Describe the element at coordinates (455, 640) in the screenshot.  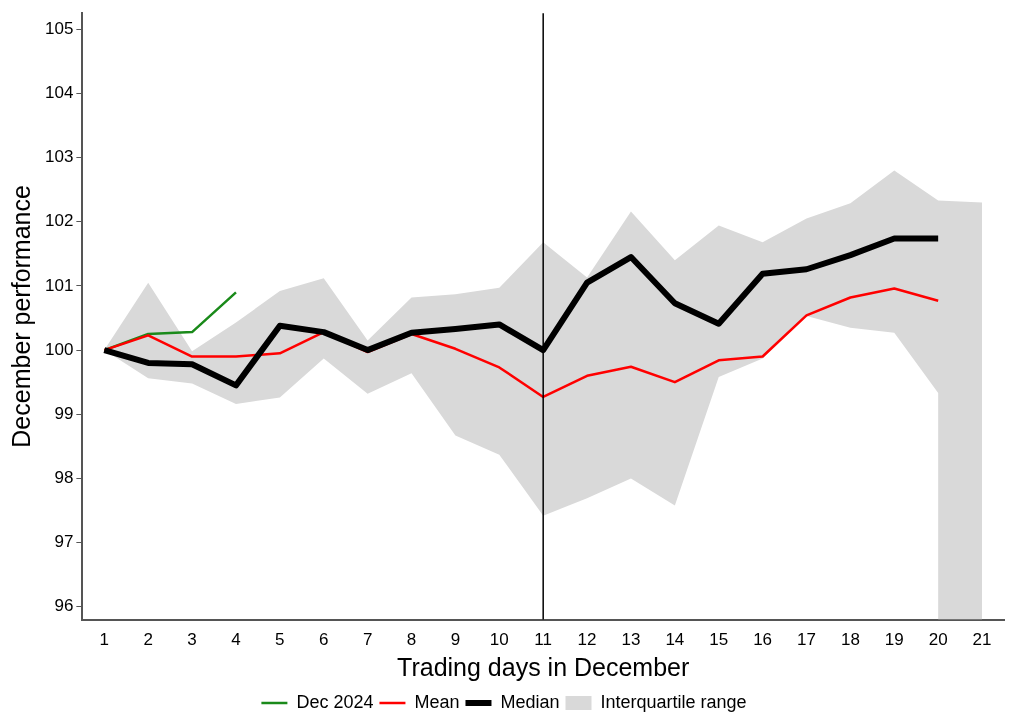
I see `x-tick-label: 9` at that location.